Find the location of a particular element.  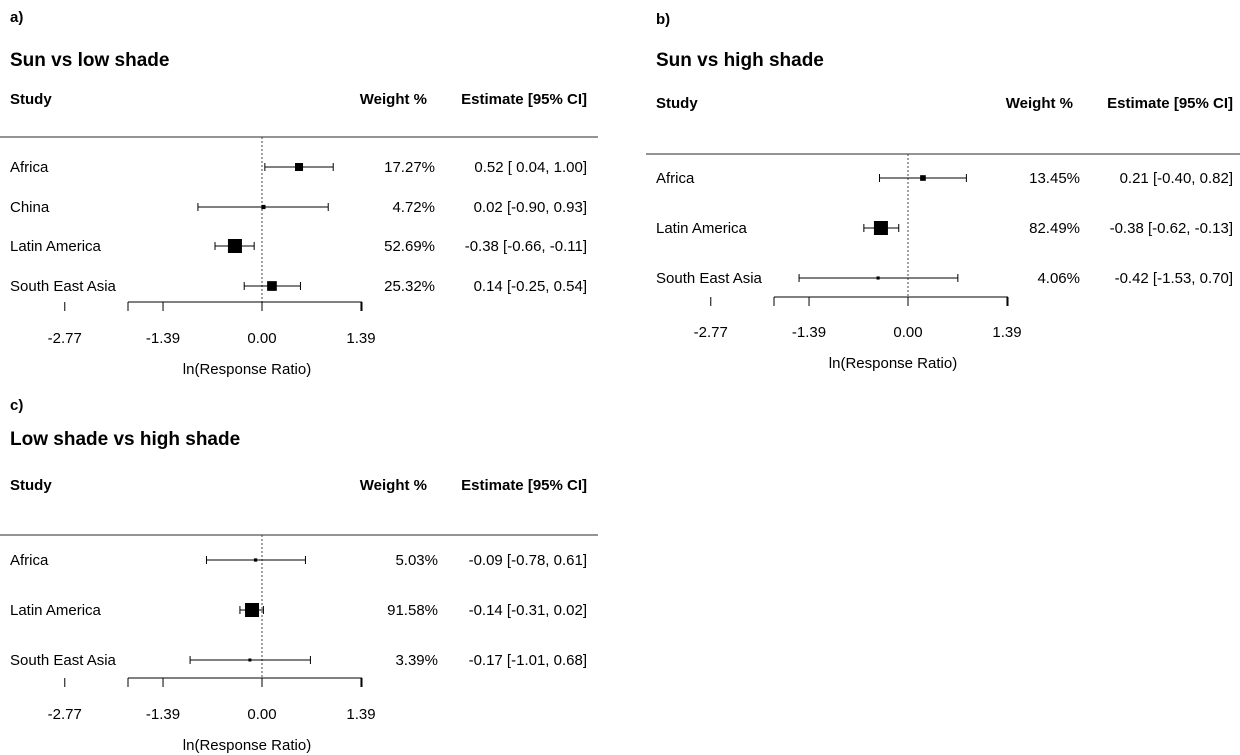

panel-label: a) is located at coordinates (16, 17).